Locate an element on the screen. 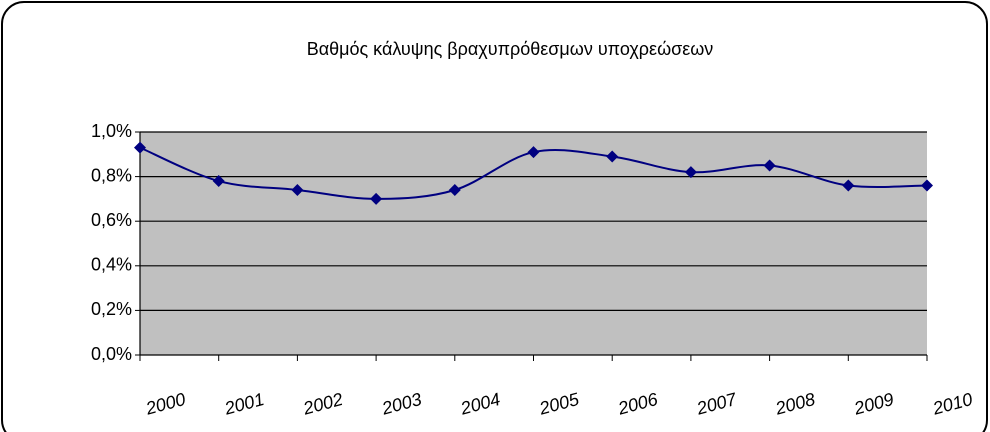  y-tick-label: 0,6% is located at coordinates (111, 220).